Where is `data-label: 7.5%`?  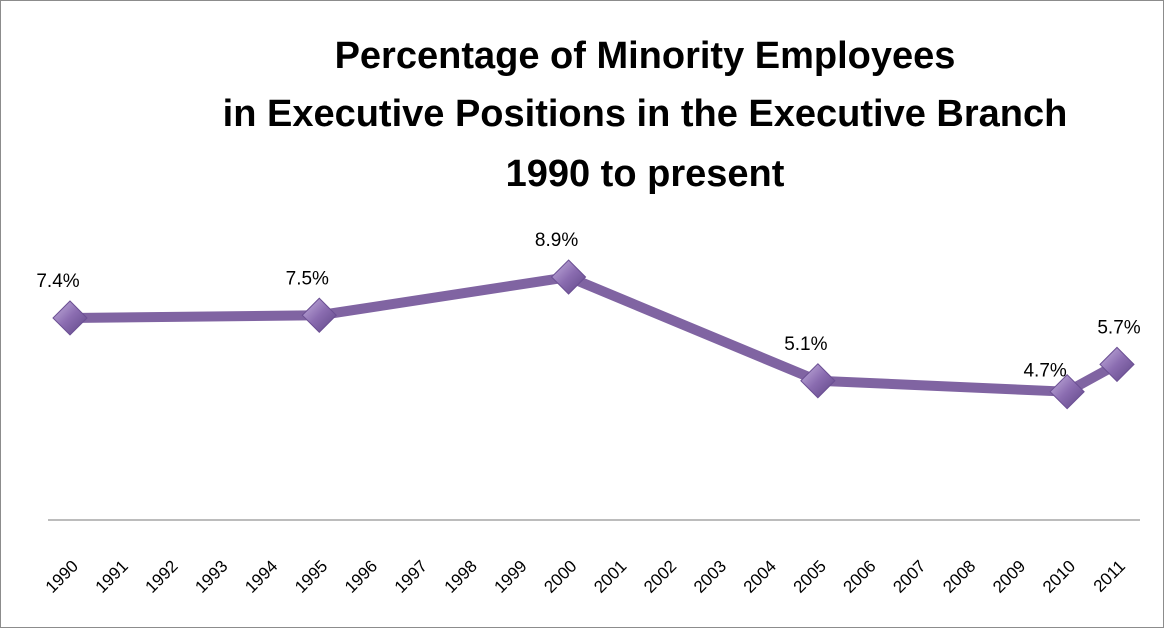
data-label: 7.5% is located at coordinates (307, 278).